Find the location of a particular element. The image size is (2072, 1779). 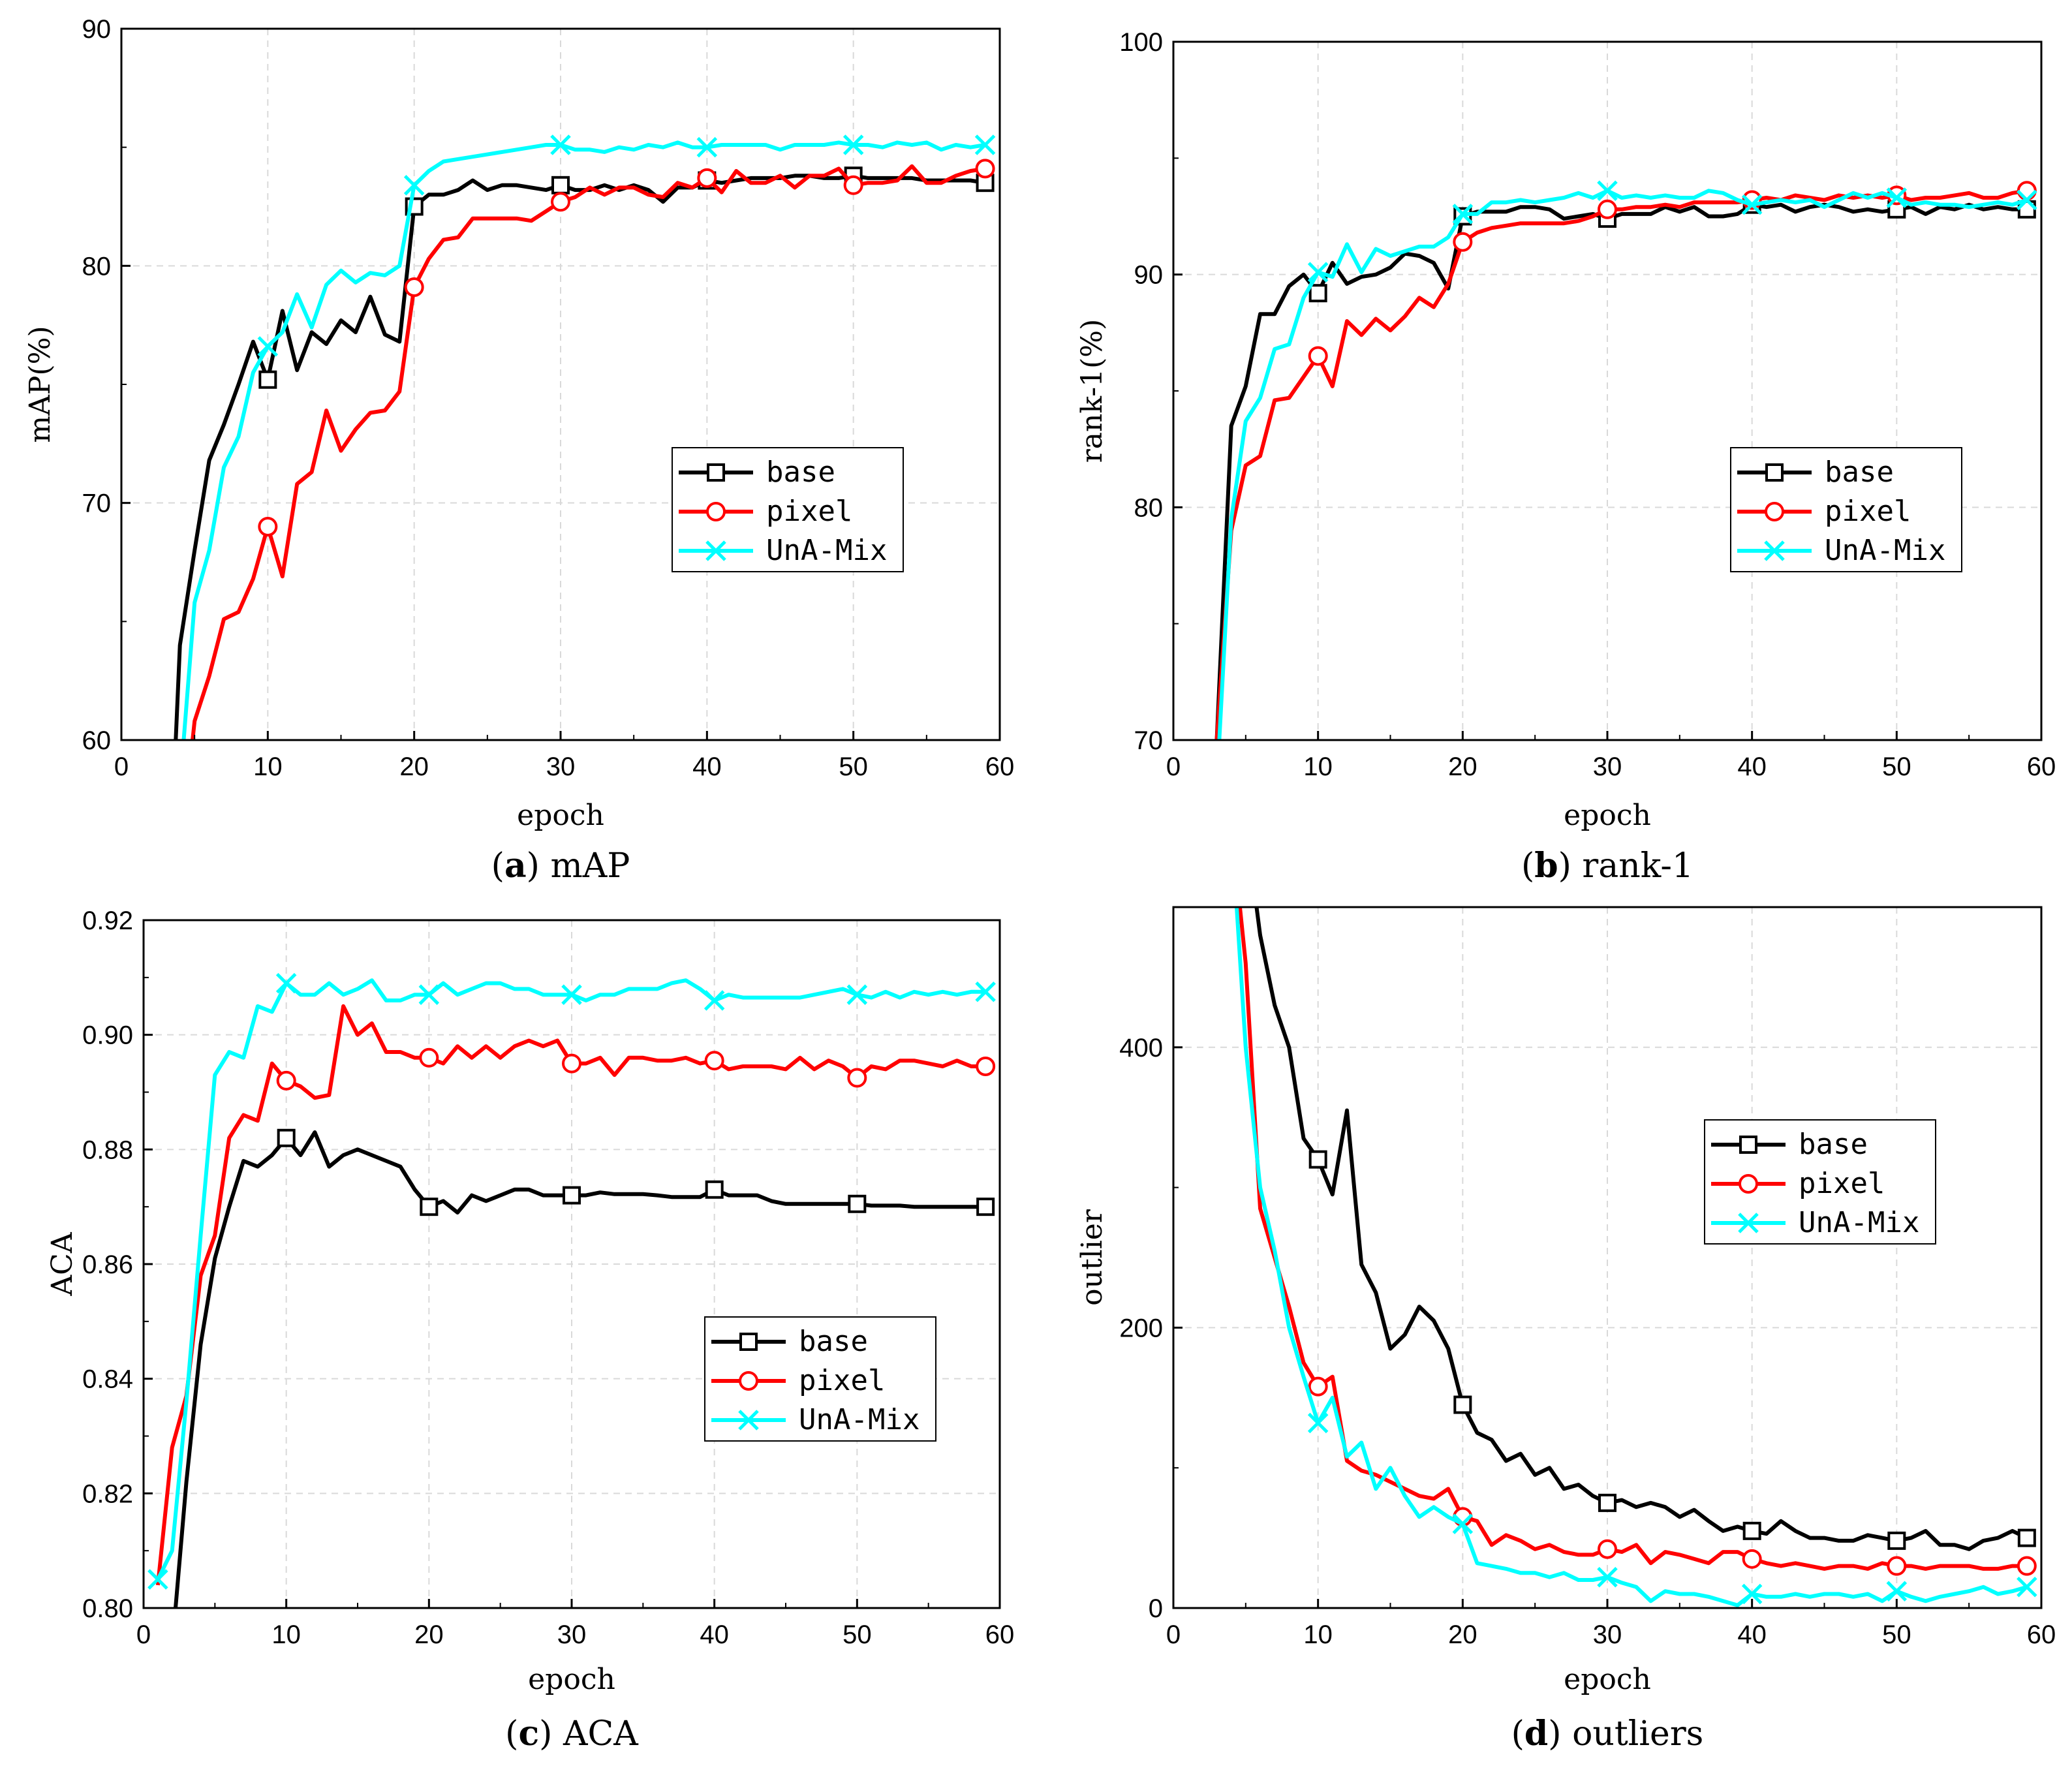

y-axis: 0.80 0.82 0.84 0.86 0.88 0.90 0.92 is located at coordinates (117, 1264).